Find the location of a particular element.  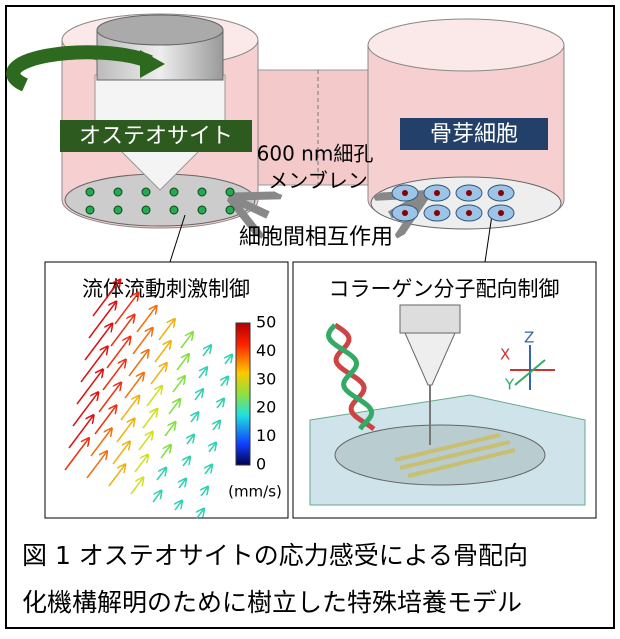

label: オステオサイト is located at coordinates (156, 136).